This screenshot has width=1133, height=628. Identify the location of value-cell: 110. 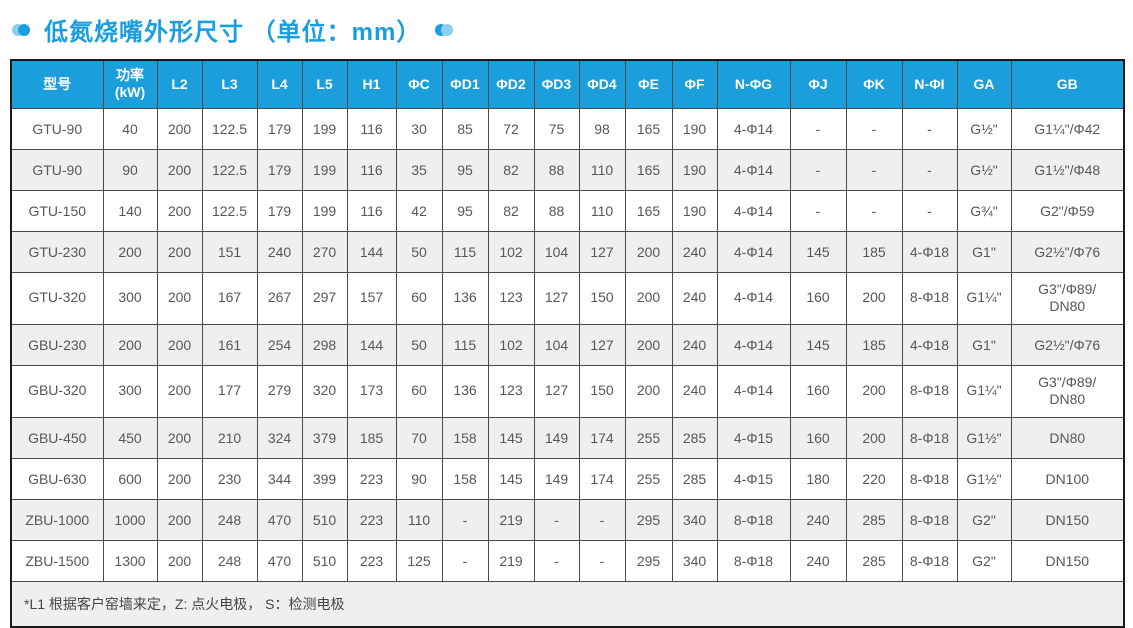
(602, 169).